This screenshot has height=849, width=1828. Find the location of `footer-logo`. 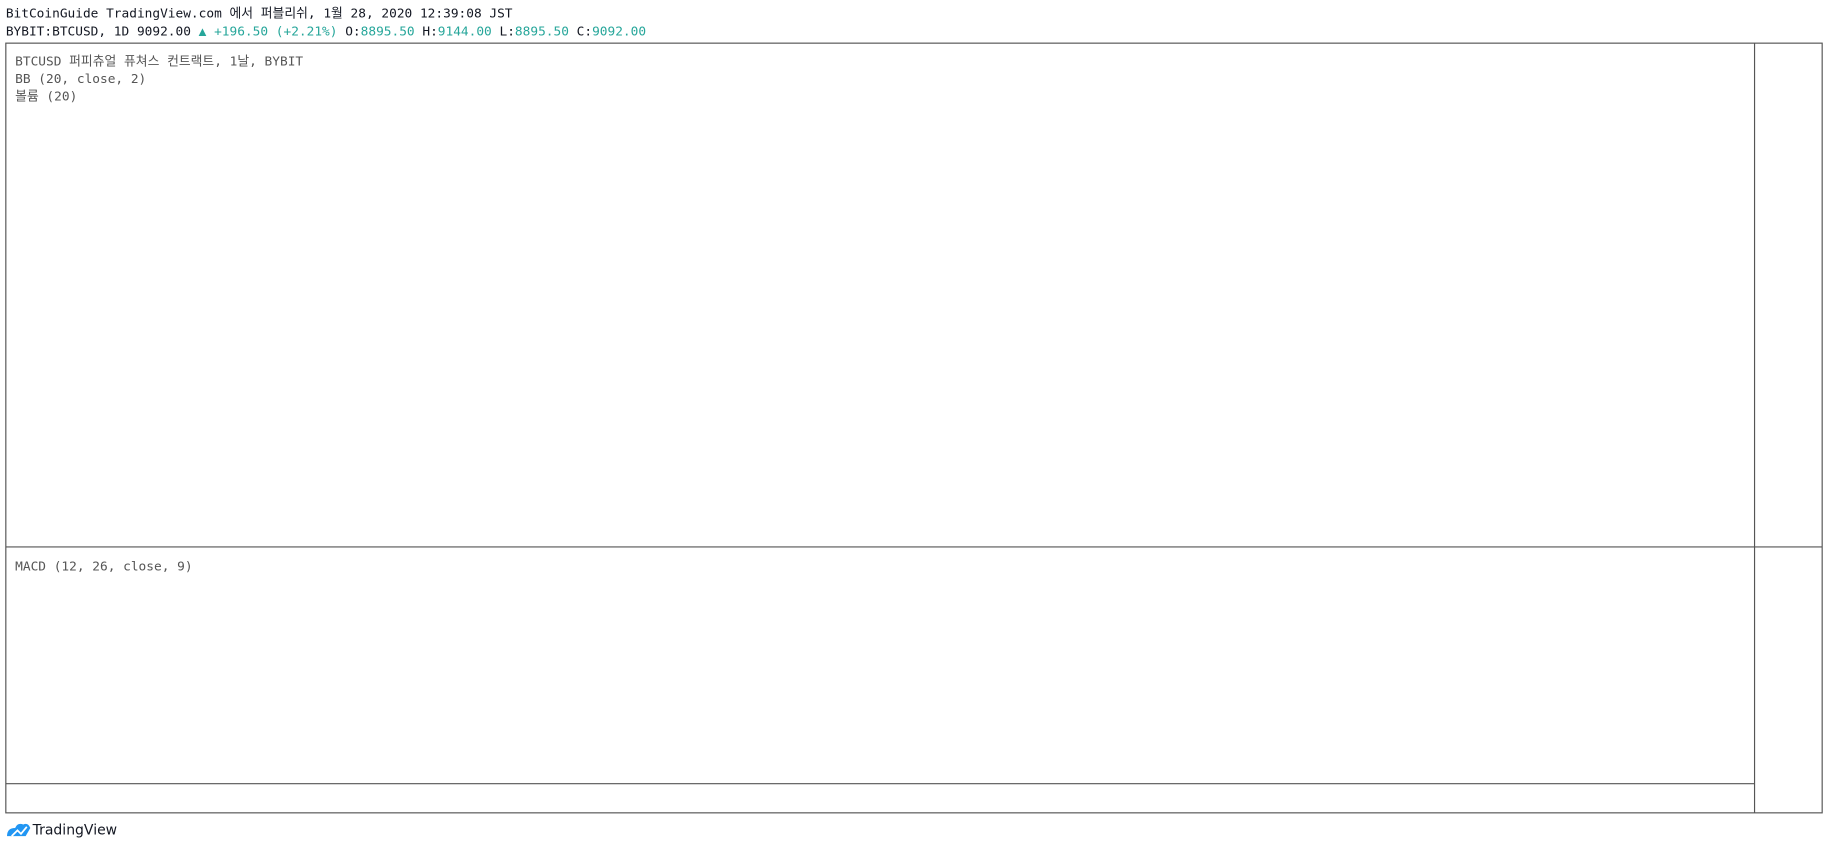

footer-logo is located at coordinates (18, 830).